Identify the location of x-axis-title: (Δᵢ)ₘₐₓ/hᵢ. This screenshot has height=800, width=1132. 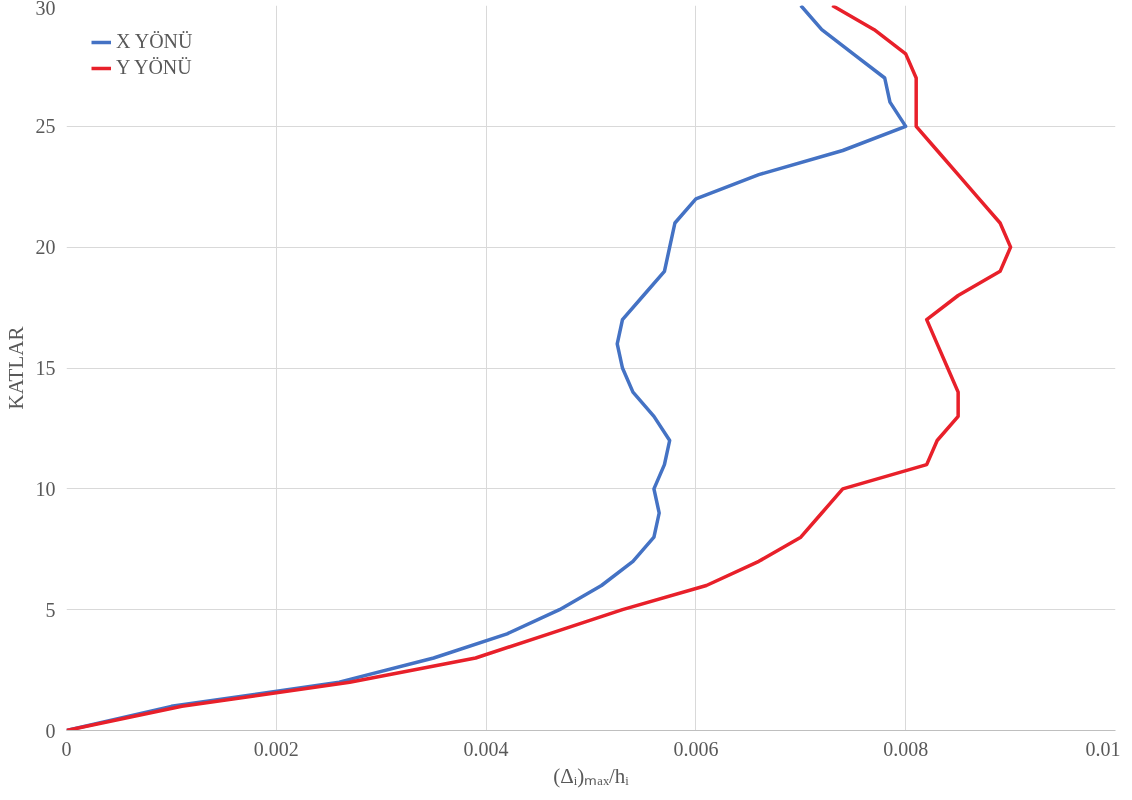
(591, 775).